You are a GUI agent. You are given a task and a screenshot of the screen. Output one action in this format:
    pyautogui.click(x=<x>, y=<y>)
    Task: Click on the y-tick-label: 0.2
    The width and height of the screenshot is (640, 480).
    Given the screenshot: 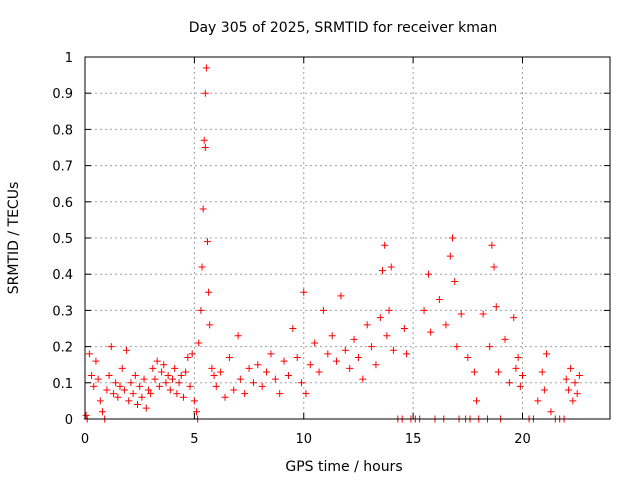 What is the action you would take?
    pyautogui.click(x=62, y=348)
    